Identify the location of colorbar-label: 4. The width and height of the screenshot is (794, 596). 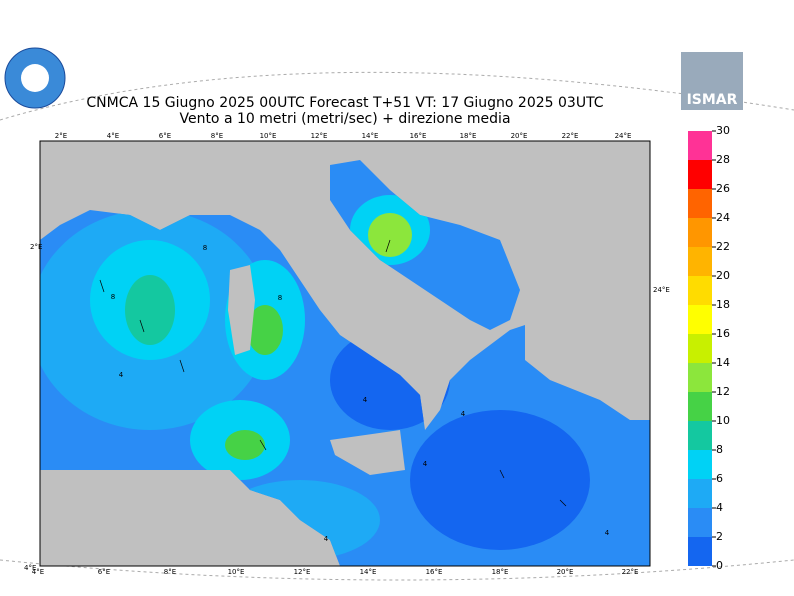
(719, 507).